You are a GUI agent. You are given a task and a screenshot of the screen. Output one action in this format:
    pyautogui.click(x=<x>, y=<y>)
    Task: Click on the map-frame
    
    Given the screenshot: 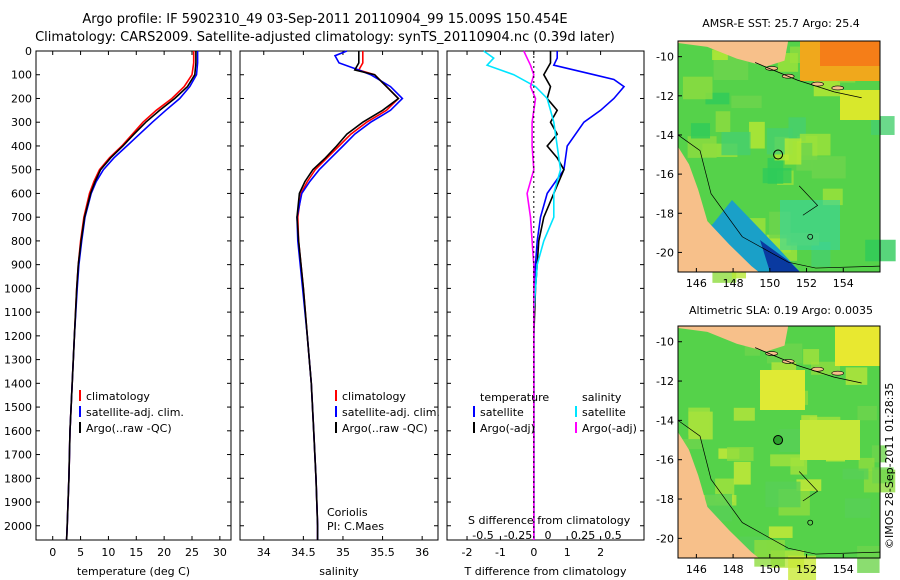 What is the action you would take?
    pyautogui.click(x=779, y=156)
    